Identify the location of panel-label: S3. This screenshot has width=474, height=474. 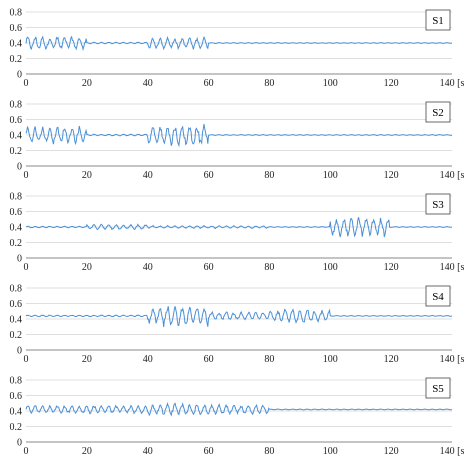
(438, 205).